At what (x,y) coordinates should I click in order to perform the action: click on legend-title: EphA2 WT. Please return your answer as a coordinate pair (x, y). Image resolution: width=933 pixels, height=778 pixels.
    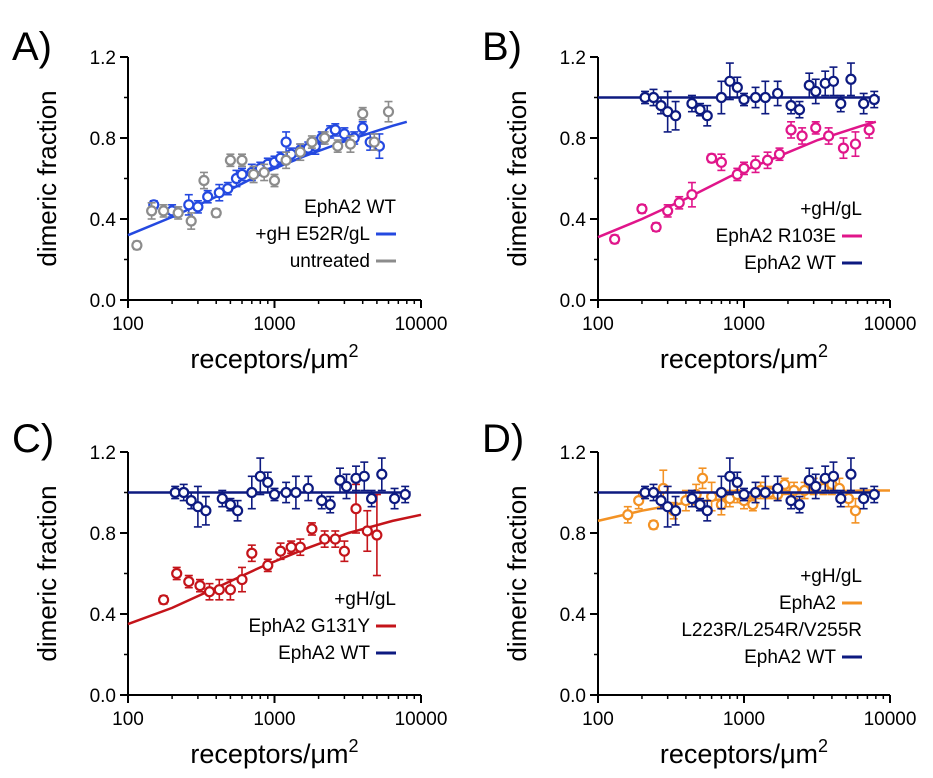
    Looking at the image, I should click on (350, 207).